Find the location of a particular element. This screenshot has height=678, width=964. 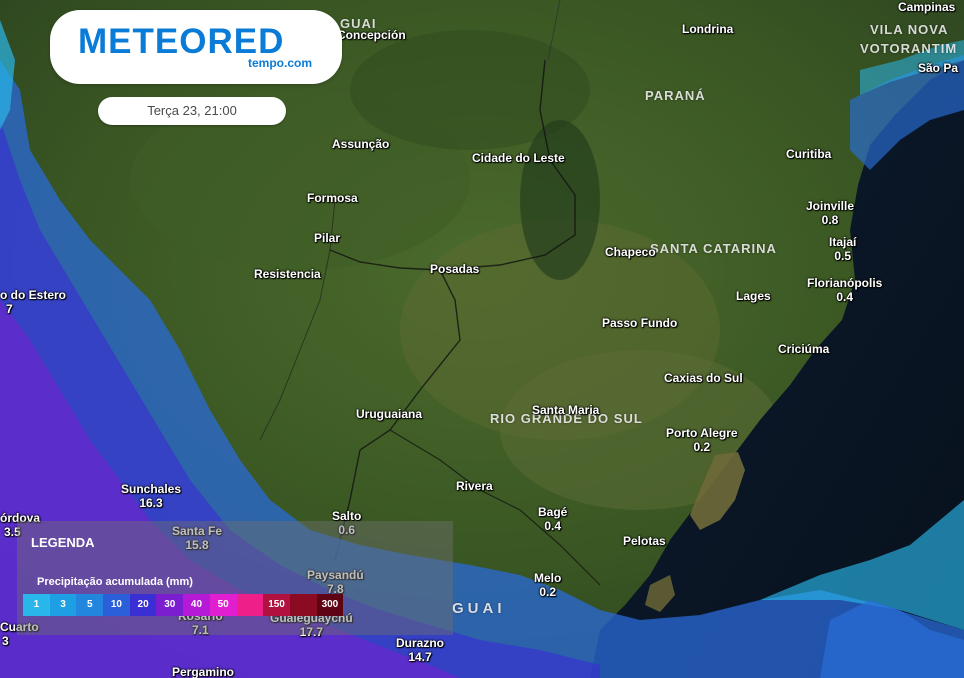

city-name: Caxias do Sul is located at coordinates (703, 378).